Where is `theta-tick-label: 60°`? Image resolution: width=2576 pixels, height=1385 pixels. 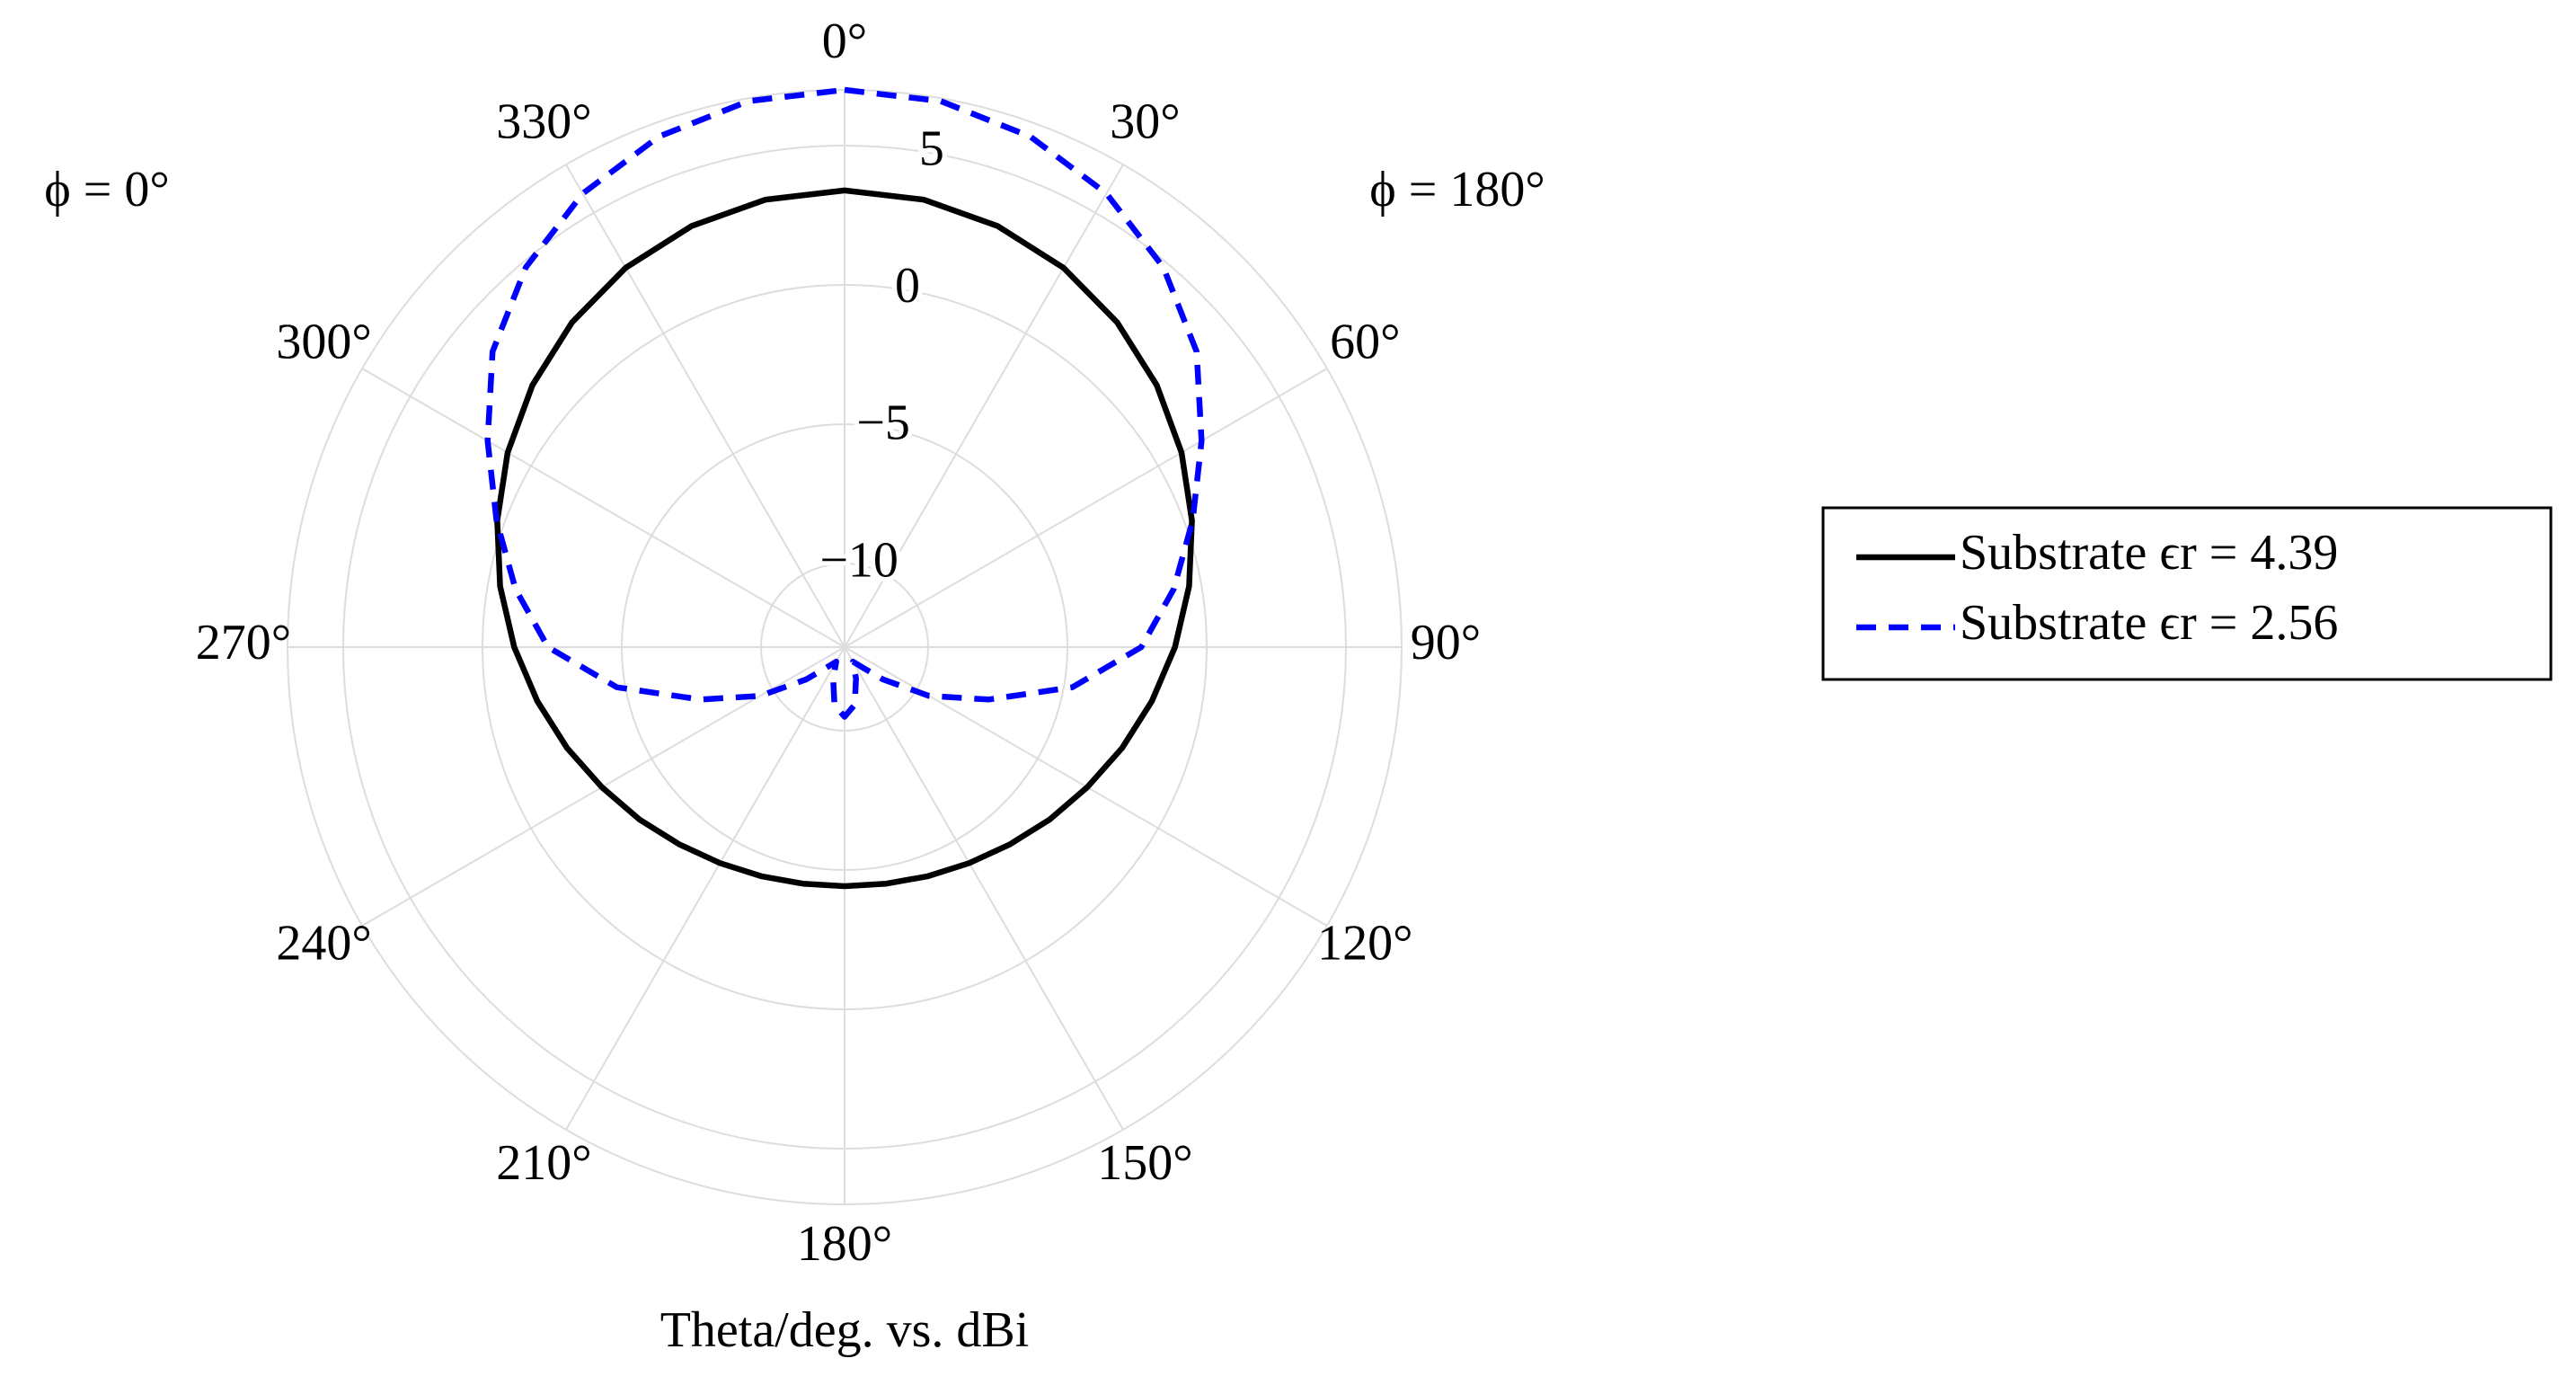
theta-tick-label: 60° is located at coordinates (1365, 341).